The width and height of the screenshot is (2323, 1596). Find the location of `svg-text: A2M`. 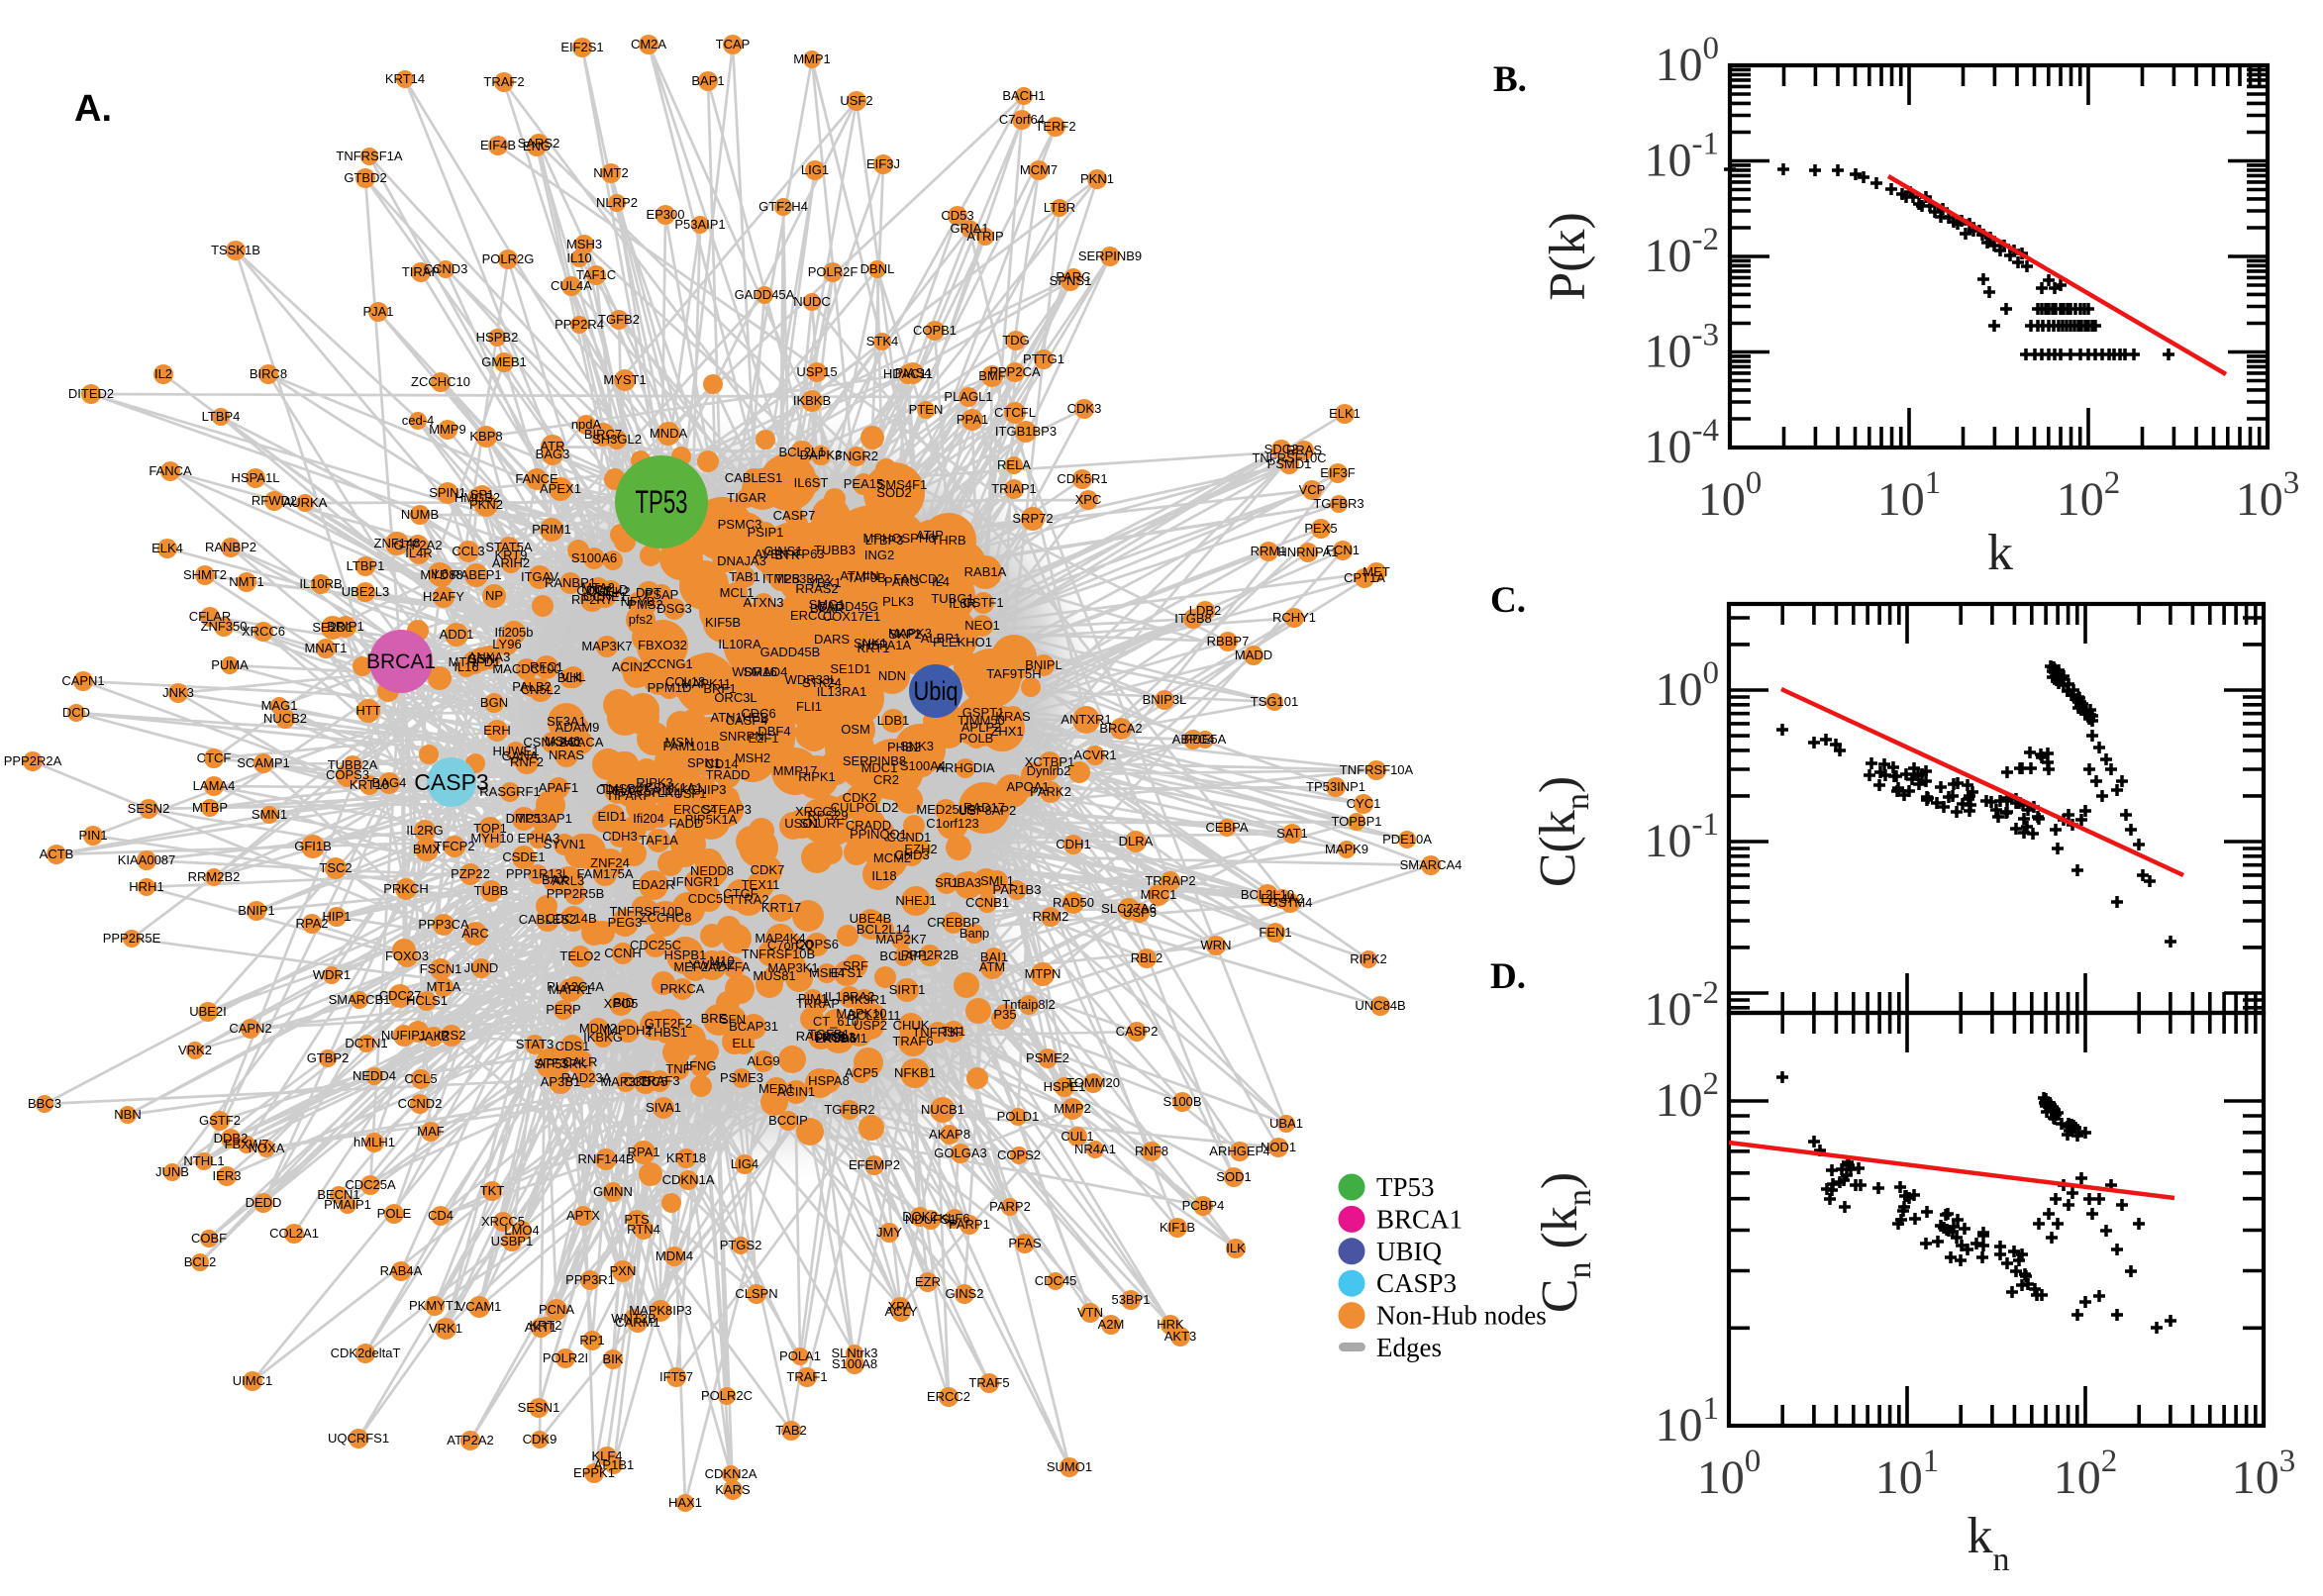

svg-text: A2M is located at coordinates (1111, 1324).